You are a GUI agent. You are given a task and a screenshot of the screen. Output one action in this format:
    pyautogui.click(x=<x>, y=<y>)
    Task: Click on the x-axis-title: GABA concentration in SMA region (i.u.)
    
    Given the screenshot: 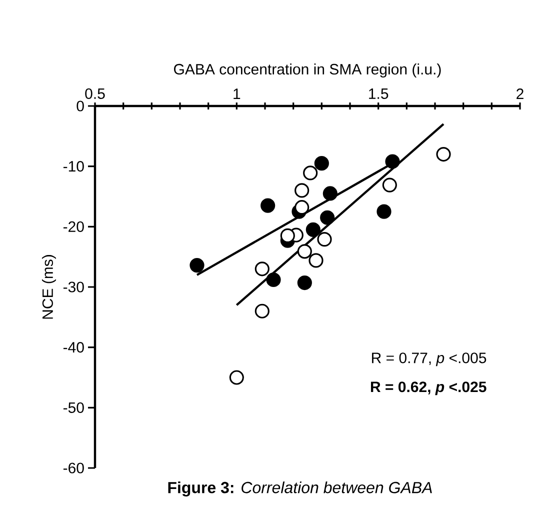 What is the action you would take?
    pyautogui.click(x=307, y=71)
    